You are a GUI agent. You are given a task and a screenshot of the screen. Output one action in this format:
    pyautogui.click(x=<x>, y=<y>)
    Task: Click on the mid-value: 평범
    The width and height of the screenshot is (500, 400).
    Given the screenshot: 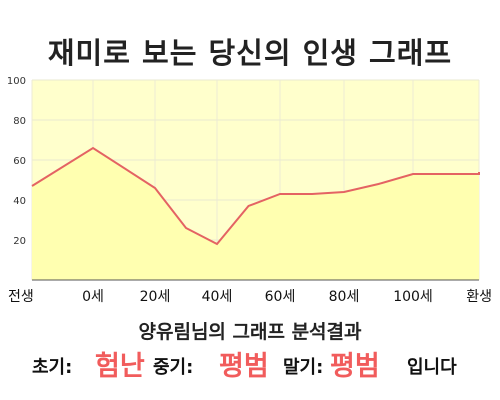 What is the action you would take?
    pyautogui.click(x=244, y=366)
    